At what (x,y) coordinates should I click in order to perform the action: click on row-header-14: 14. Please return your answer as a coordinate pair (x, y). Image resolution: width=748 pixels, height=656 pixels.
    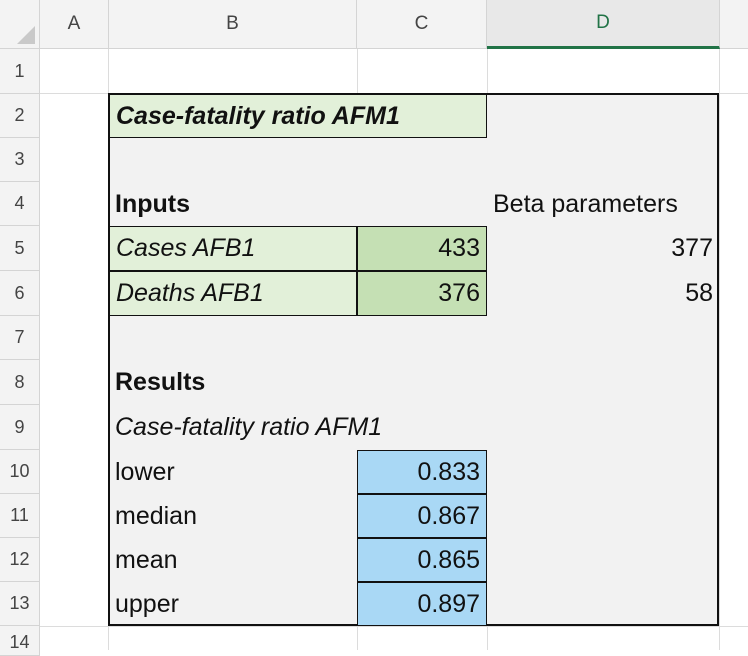
    Looking at the image, I should click on (20, 641).